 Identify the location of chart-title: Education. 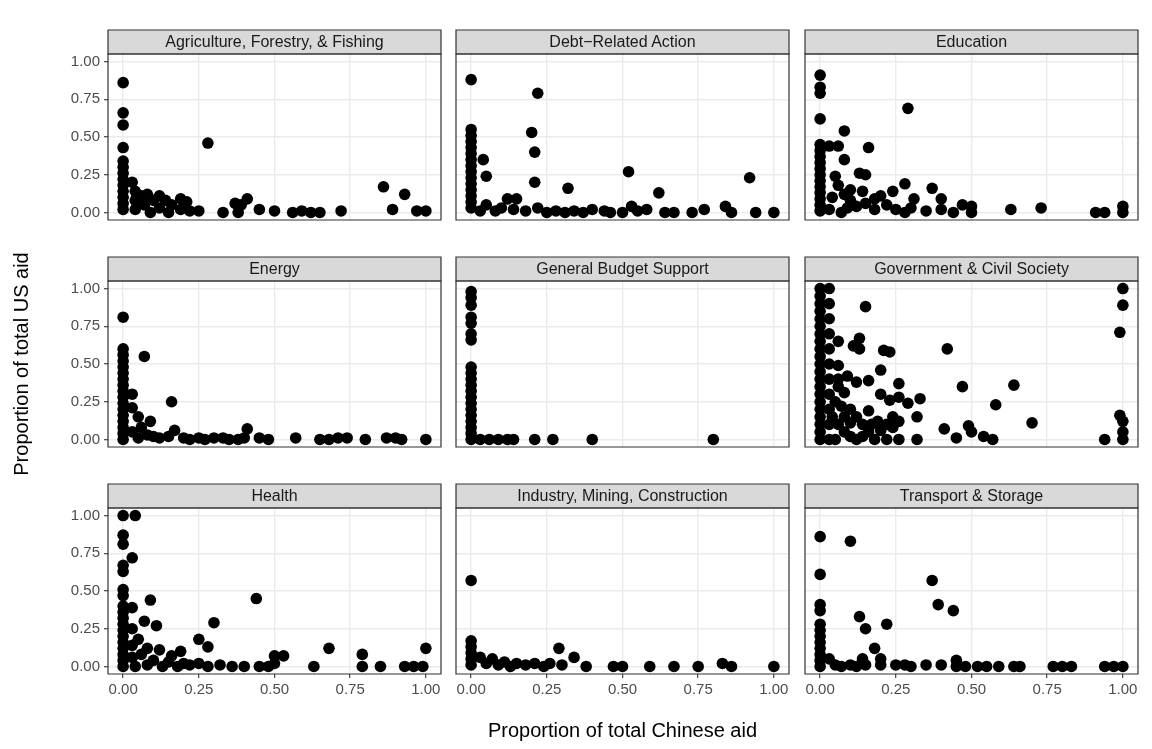
(971, 42).